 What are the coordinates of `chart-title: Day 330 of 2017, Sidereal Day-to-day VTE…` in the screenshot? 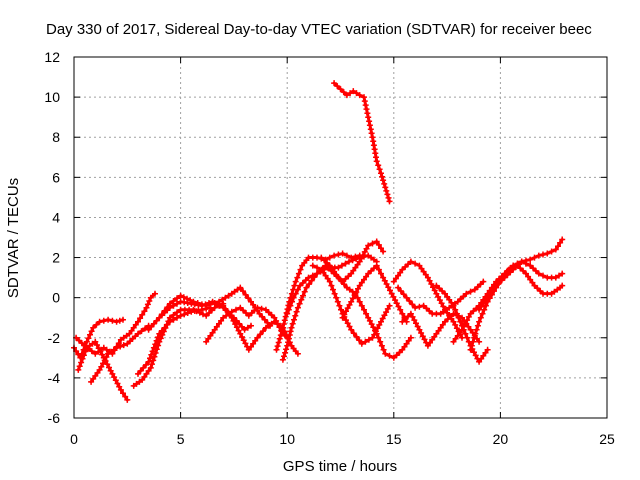 It's located at (319, 29).